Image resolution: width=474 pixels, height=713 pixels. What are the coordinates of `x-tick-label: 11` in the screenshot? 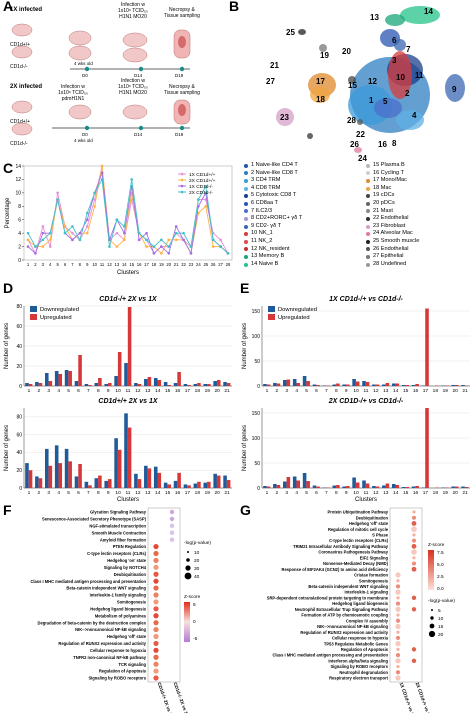 It's located at (366, 391).